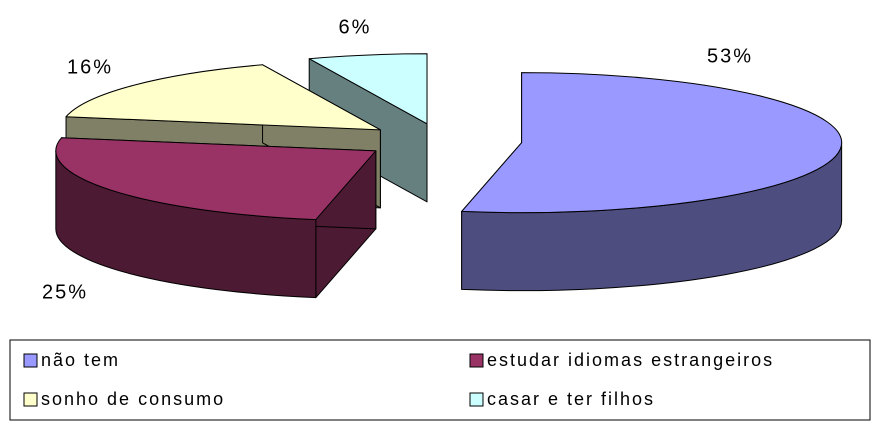 Image resolution: width=879 pixels, height=423 pixels. I want to click on data-label: 25%, so click(65, 292).